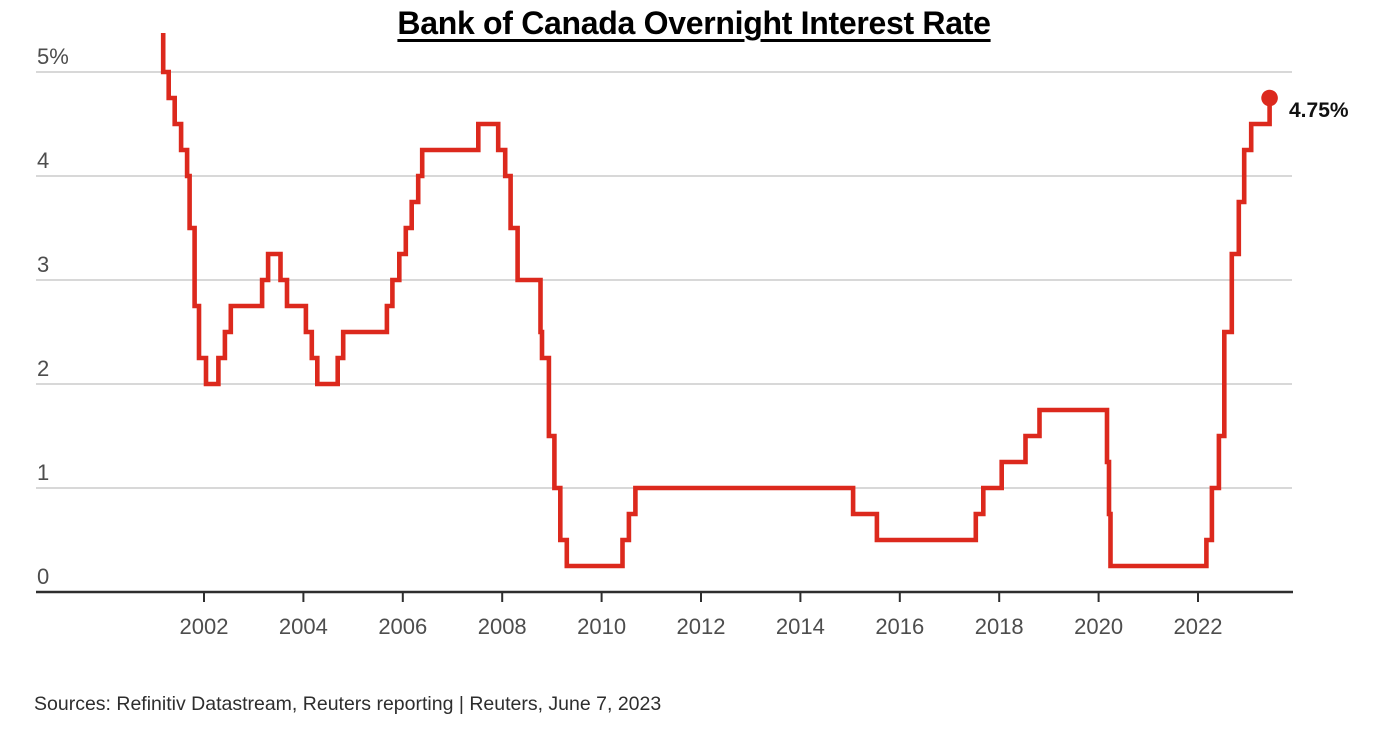 The width and height of the screenshot is (1388, 736). I want to click on x-axis-tick-label: 2022, so click(1198, 626).